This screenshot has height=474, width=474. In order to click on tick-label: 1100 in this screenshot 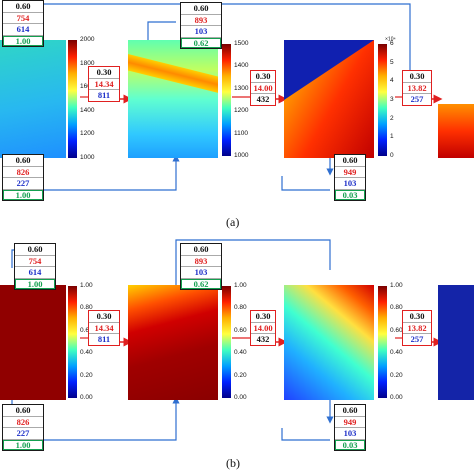, I will do `click(241, 133)`.